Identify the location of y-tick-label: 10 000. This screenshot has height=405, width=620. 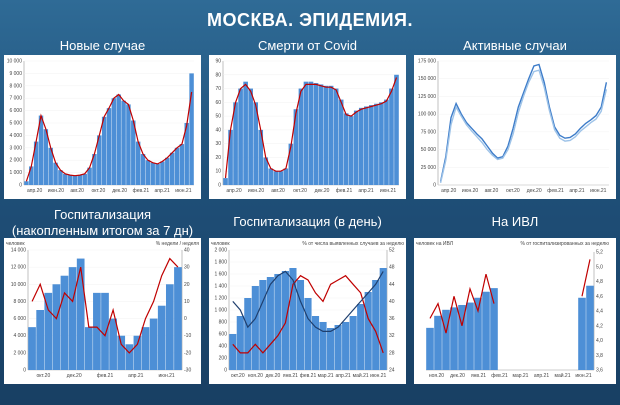
(15, 62).